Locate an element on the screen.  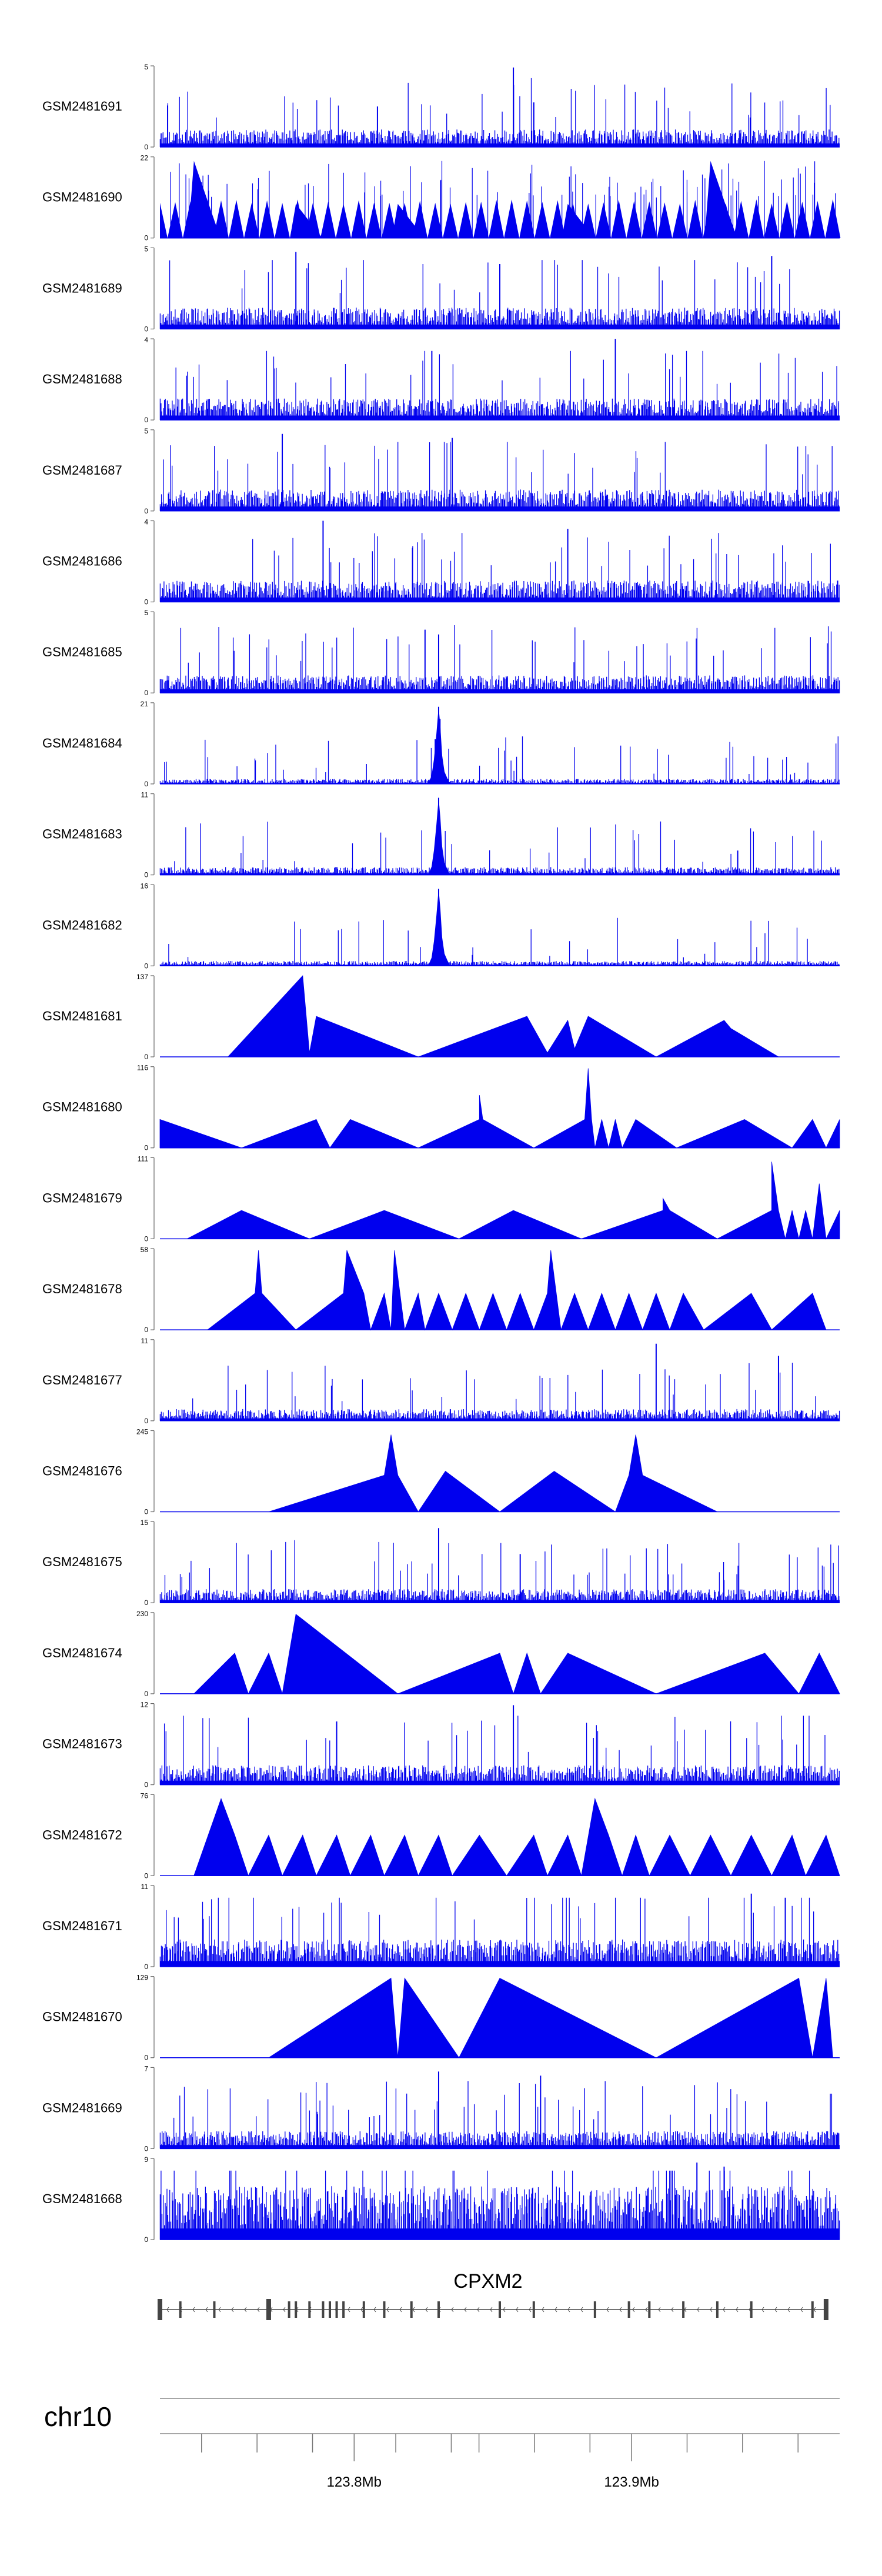
track-label: GSM2481691 is located at coordinates (82, 106).